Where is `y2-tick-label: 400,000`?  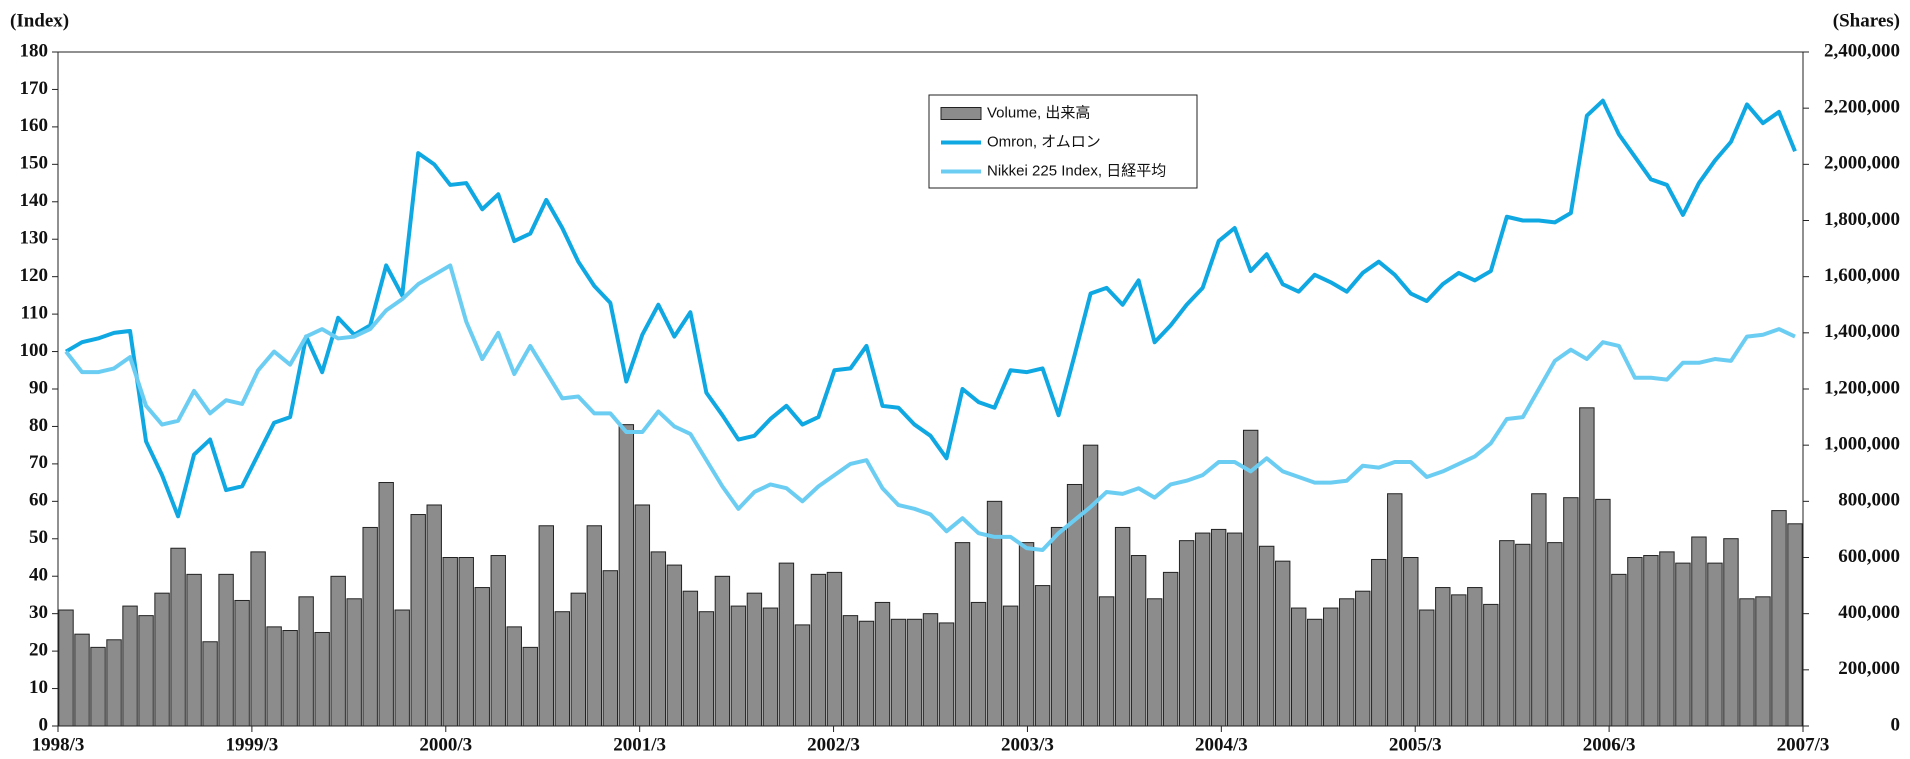
y2-tick-label: 400,000 is located at coordinates (1869, 612).